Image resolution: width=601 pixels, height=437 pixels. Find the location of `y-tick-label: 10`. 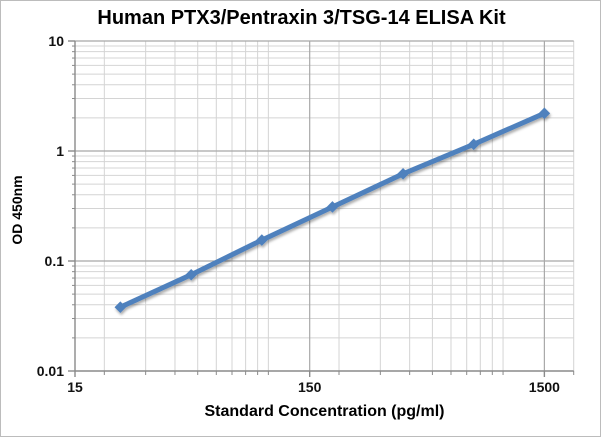

y-tick-label: 10 is located at coordinates (56, 41).